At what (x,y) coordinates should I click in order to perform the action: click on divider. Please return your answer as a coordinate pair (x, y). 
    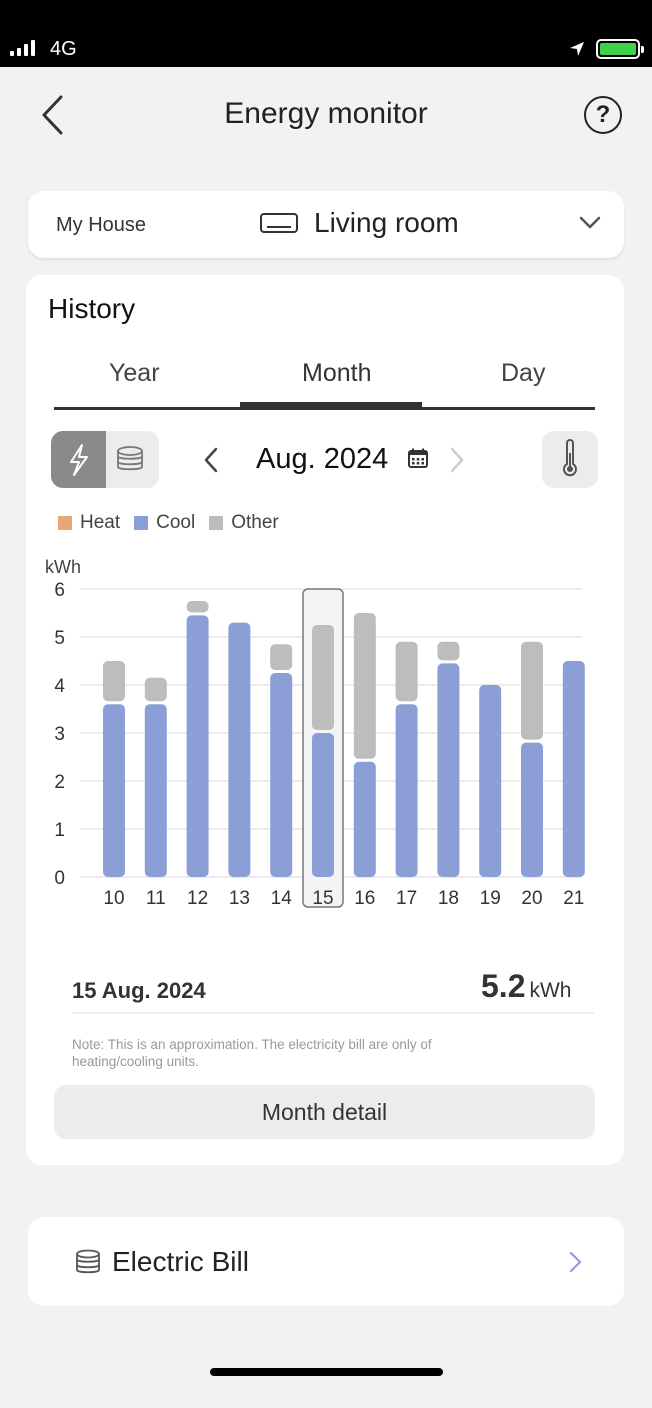
    Looking at the image, I should click on (333, 1013).